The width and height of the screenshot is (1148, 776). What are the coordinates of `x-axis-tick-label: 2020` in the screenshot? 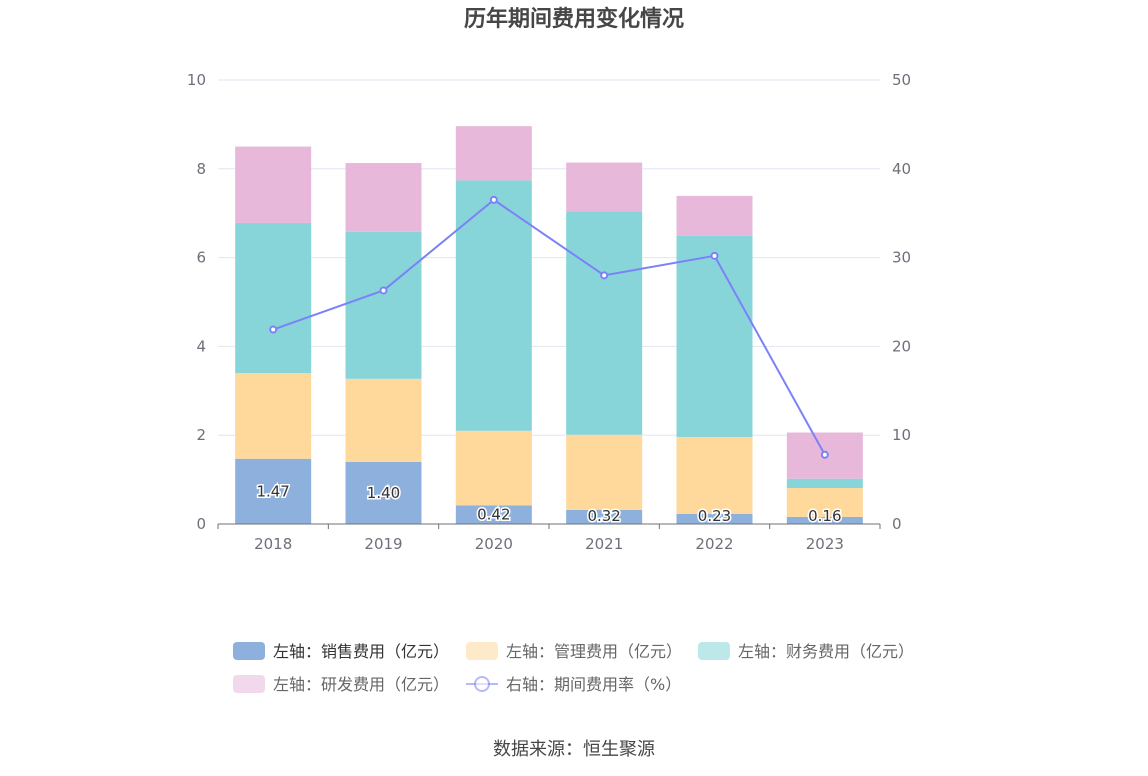 It's located at (494, 544).